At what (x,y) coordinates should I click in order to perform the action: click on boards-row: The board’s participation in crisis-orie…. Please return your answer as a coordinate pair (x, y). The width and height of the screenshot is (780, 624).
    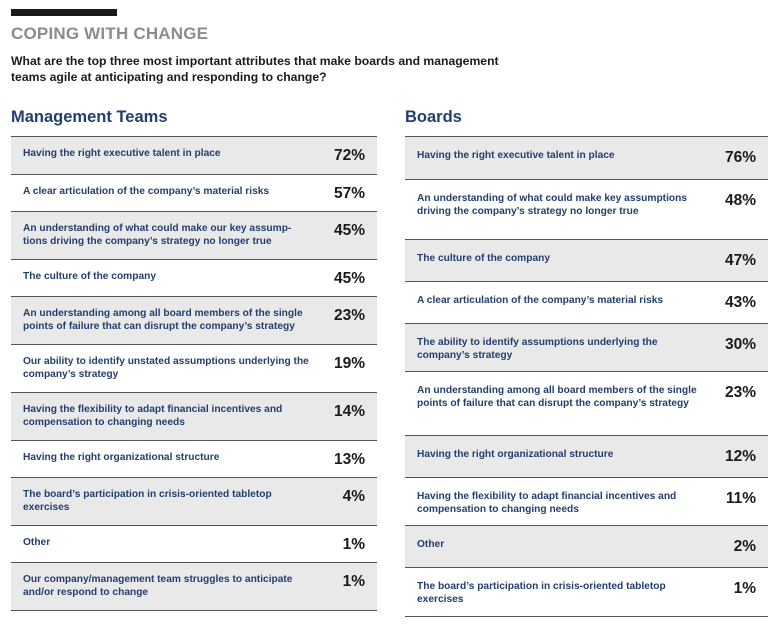
    Looking at the image, I should click on (586, 591).